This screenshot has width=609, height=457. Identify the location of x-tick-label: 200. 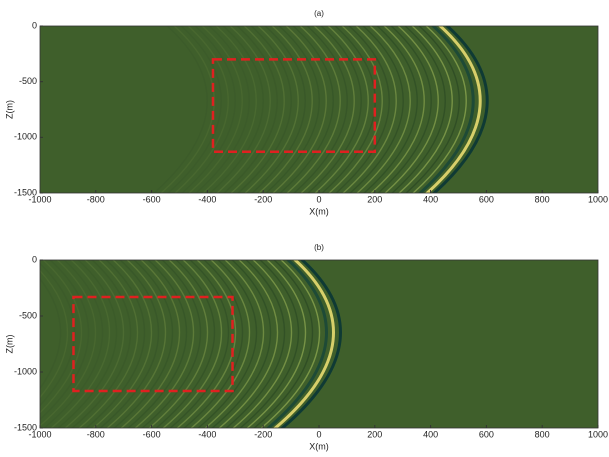
(374, 434).